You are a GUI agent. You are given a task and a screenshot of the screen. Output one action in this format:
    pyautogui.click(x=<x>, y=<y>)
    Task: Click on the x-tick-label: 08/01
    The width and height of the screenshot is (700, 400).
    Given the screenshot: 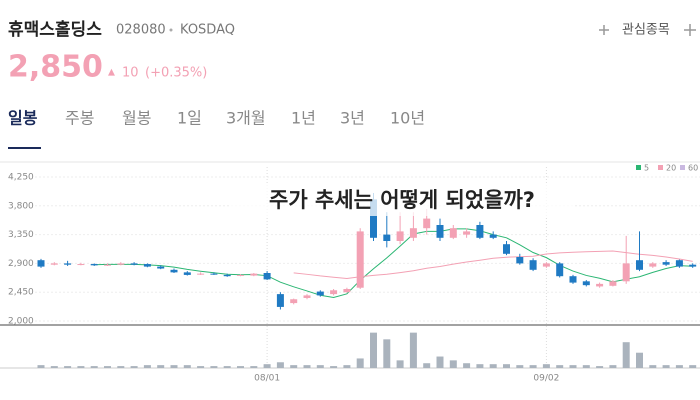 What is the action you would take?
    pyautogui.click(x=267, y=379)
    